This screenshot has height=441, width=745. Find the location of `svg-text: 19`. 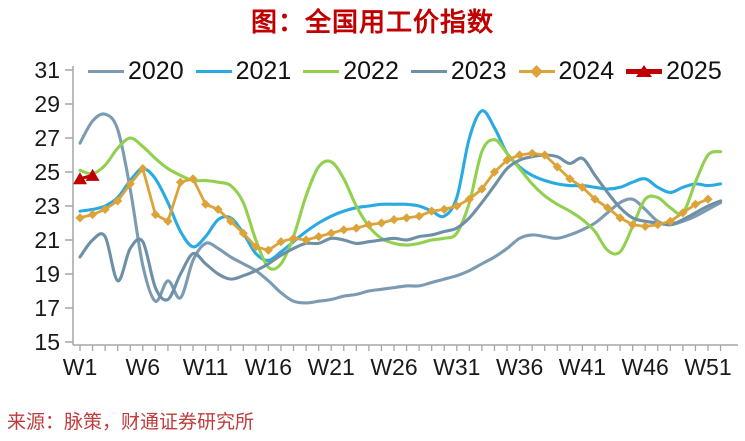

svg-text: 19 is located at coordinates (47, 274).